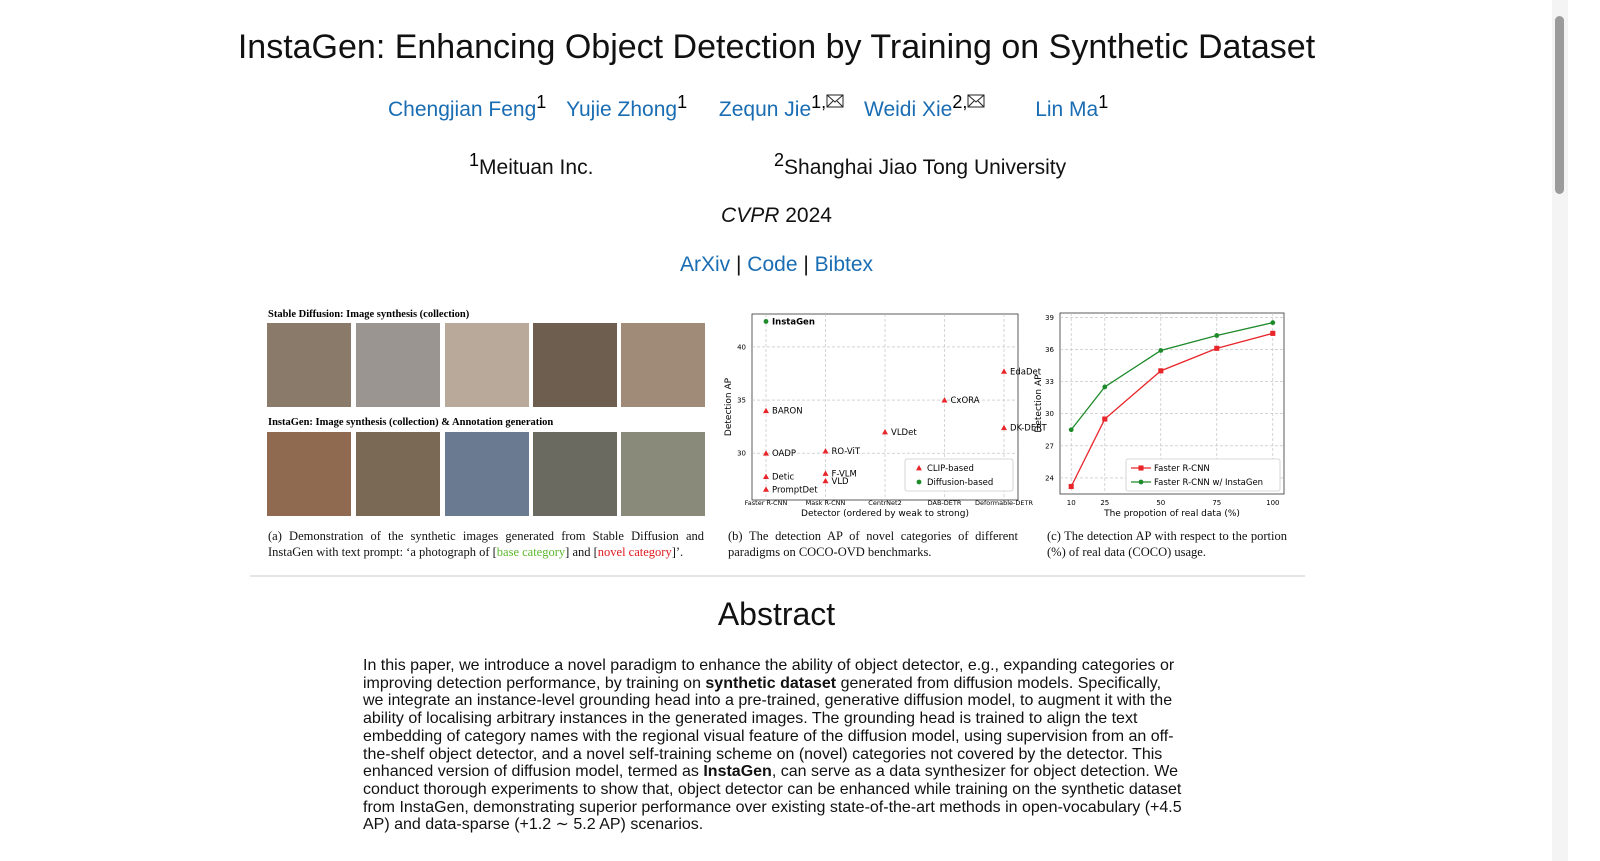 This screenshot has height=861, width=1600. What do you see at coordinates (771, 683) in the screenshot?
I see `abstract-segment: synthetic dataset` at bounding box center [771, 683].